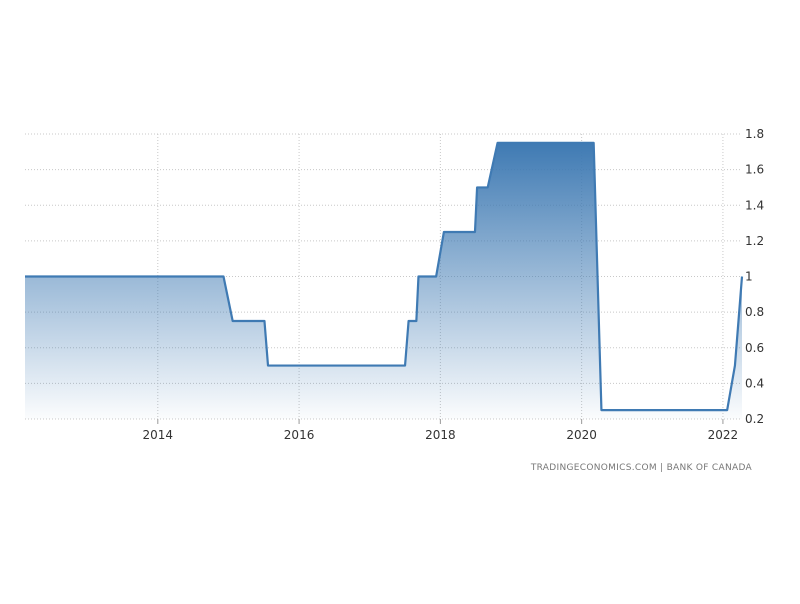 This screenshot has width=800, height=604. I want to click on source: TRADINGECONOMICS.COM | BANK OF CANADA, so click(641, 468).